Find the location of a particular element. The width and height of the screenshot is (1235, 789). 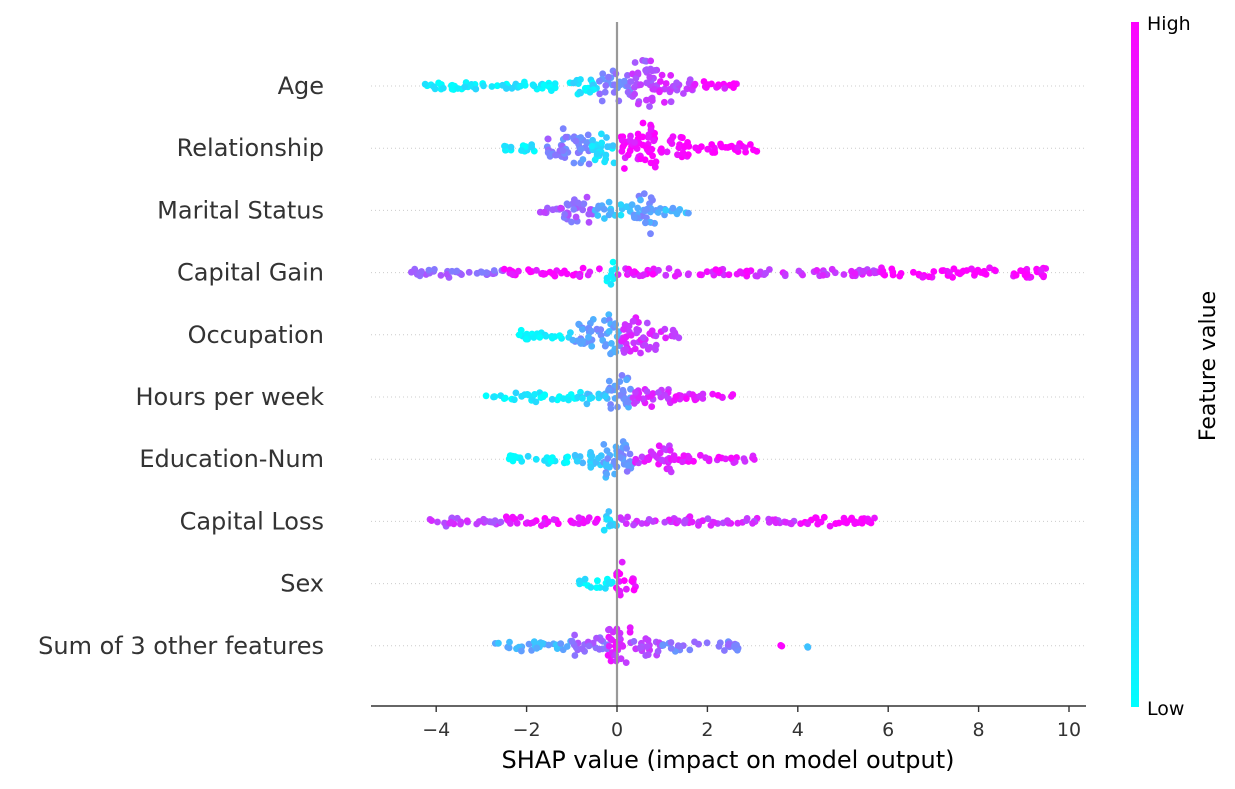

colorbar-low-label: Low is located at coordinates (1165, 709).